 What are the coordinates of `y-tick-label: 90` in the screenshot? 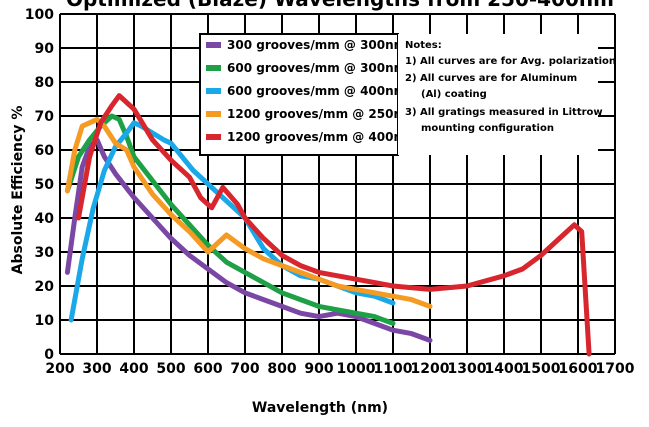 It's located at (45, 49).